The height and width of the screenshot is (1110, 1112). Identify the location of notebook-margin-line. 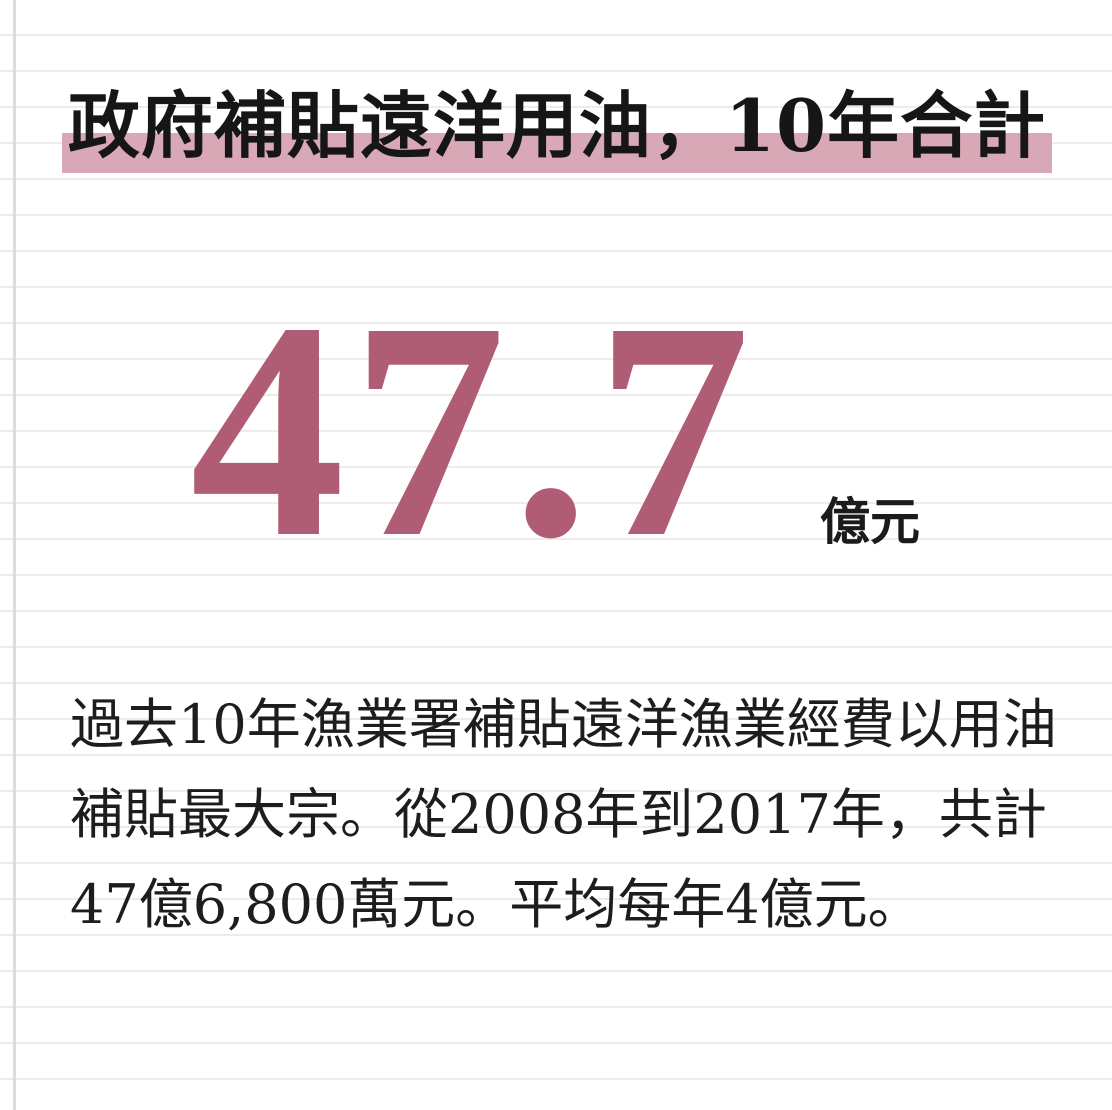
(14, 555).